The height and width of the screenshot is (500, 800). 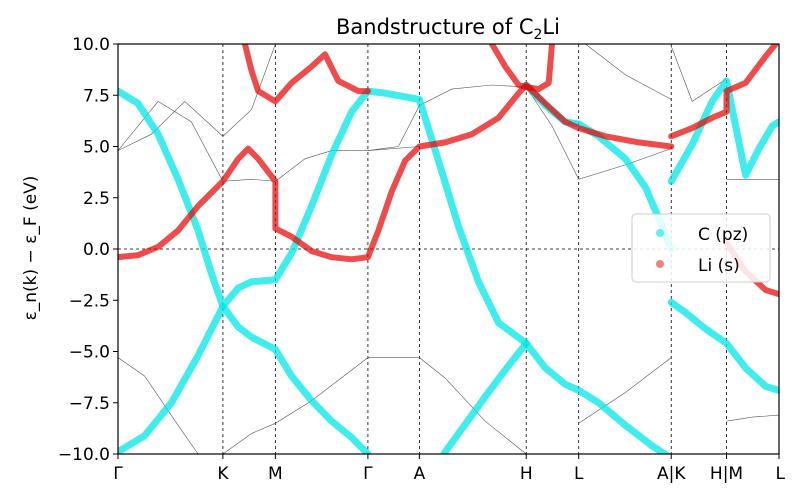 What do you see at coordinates (223, 474) in the screenshot?
I see `x-tick-label: K` at bounding box center [223, 474].